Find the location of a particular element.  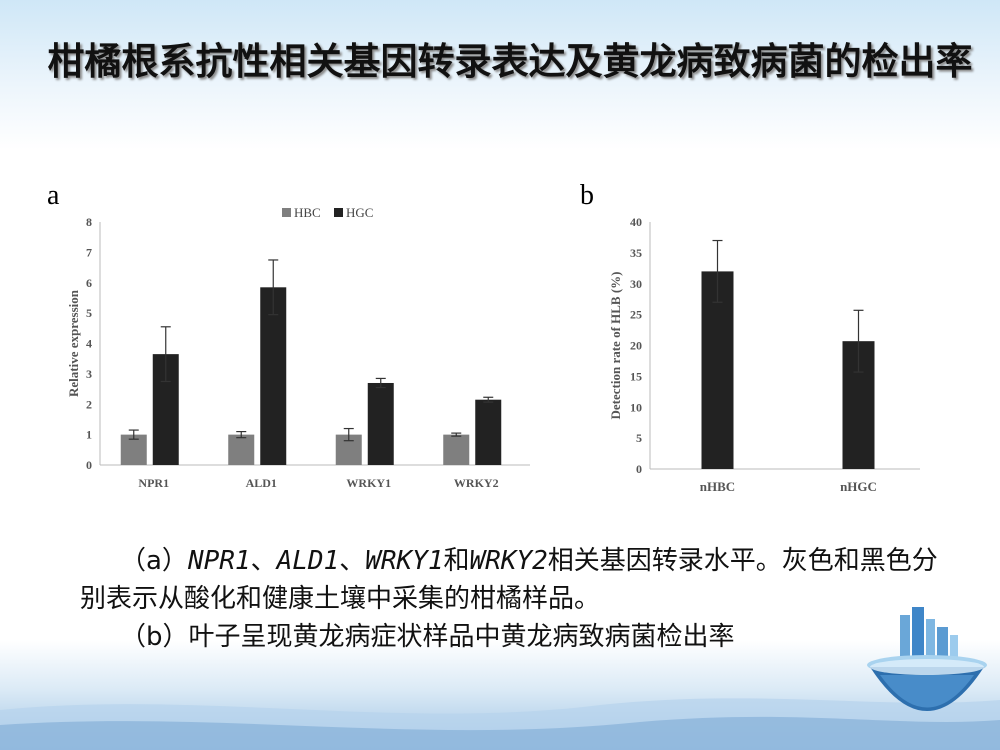

y-tick-label: 15 is located at coordinates (636, 376).